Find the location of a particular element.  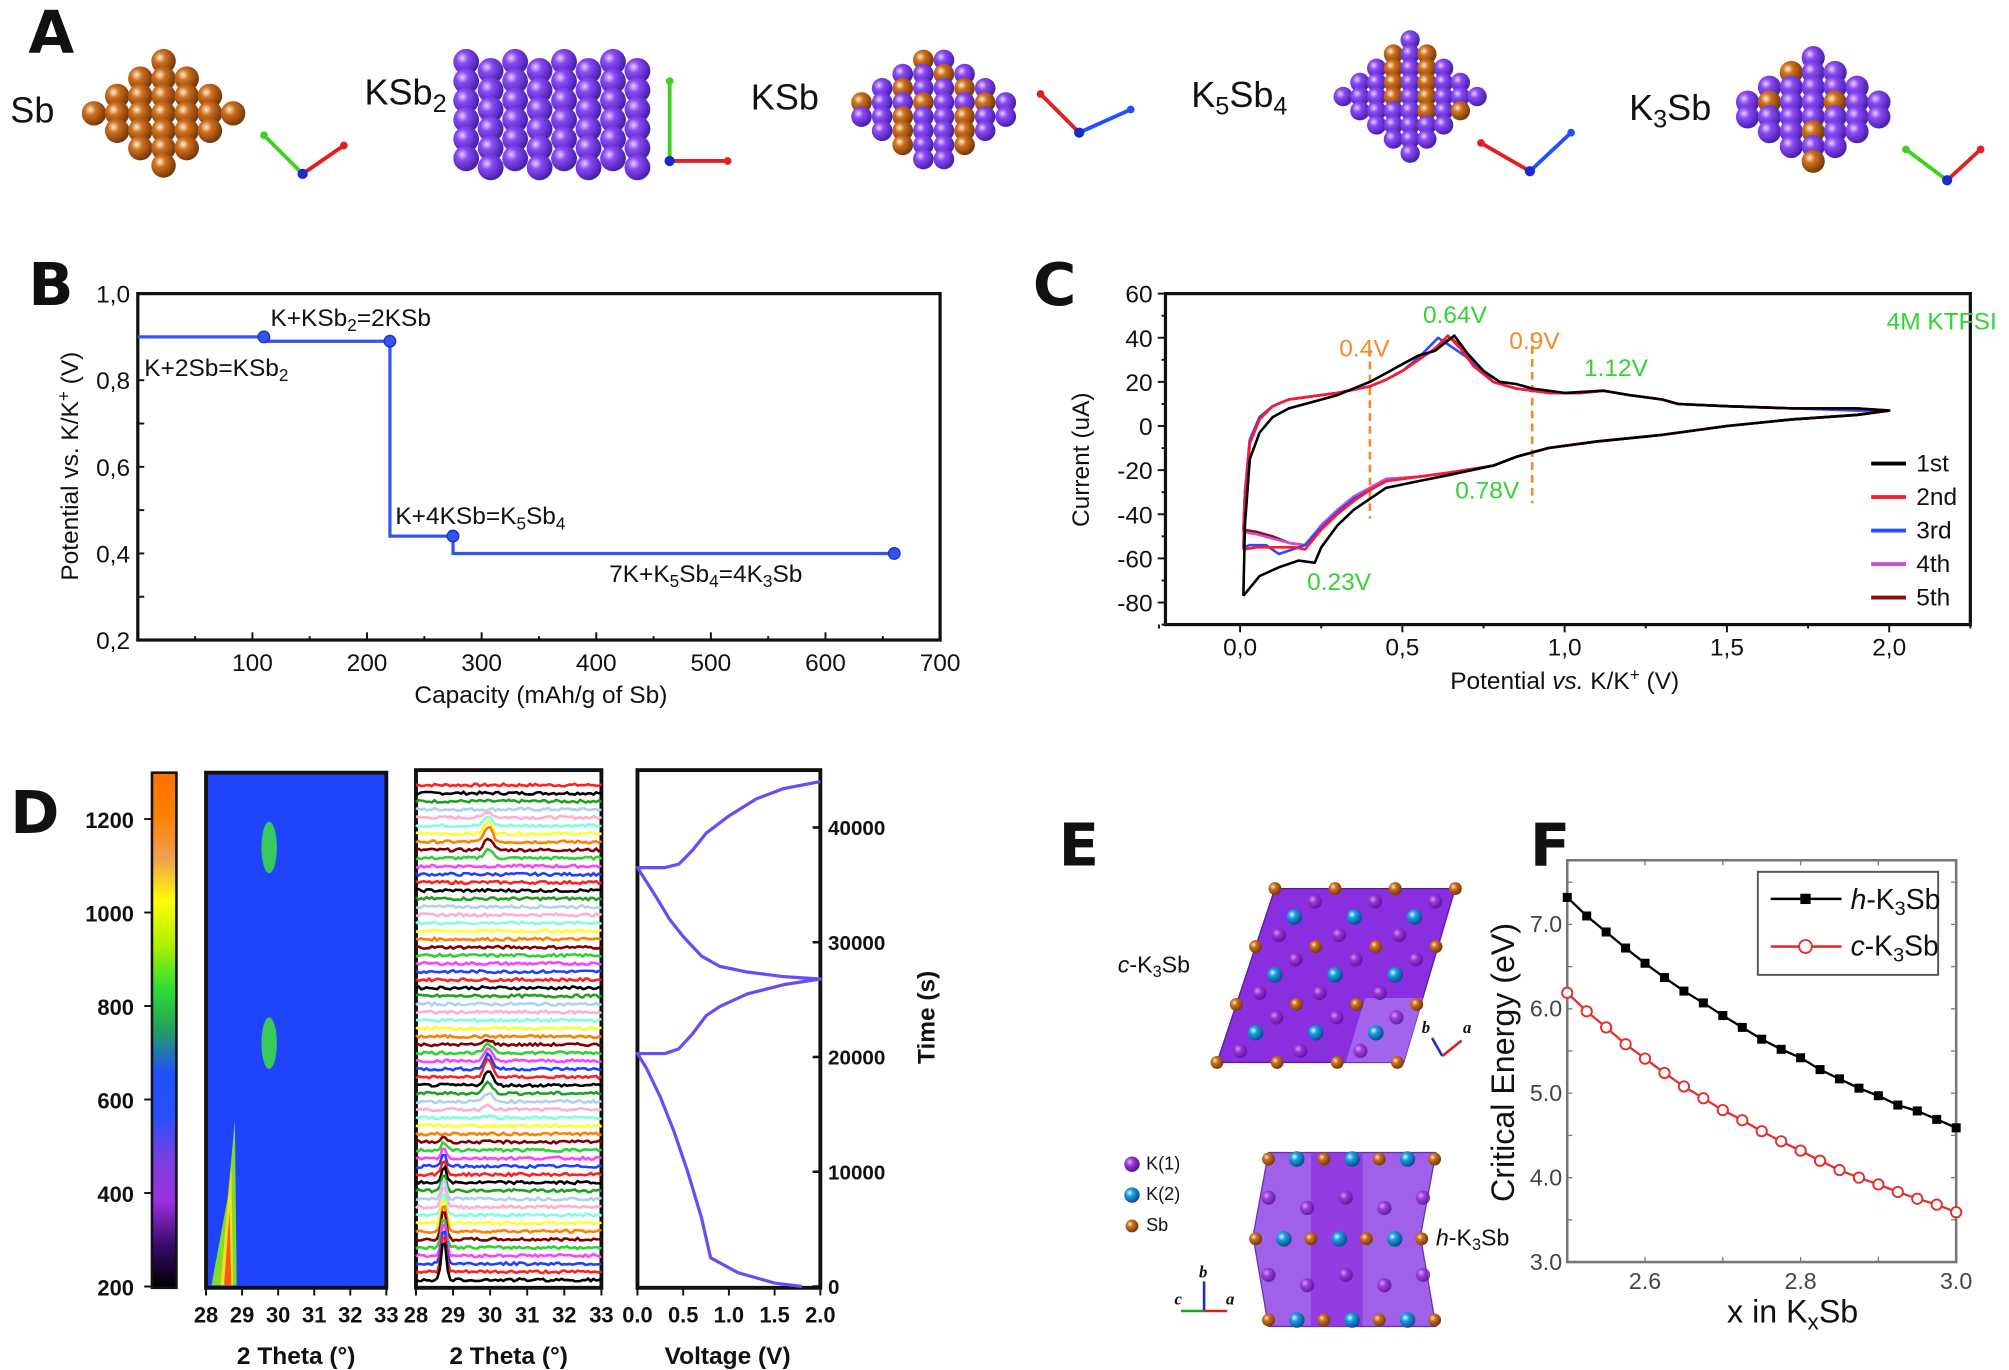

text-segment: x in K is located at coordinates (1767, 1312).